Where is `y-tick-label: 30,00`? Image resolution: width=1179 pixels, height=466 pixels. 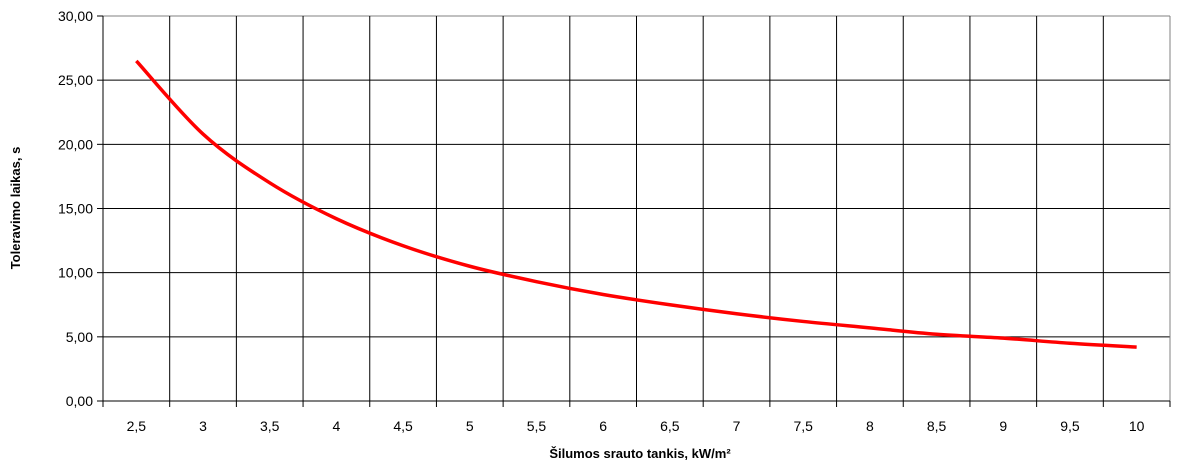 y-tick-label: 30,00 is located at coordinates (75, 16).